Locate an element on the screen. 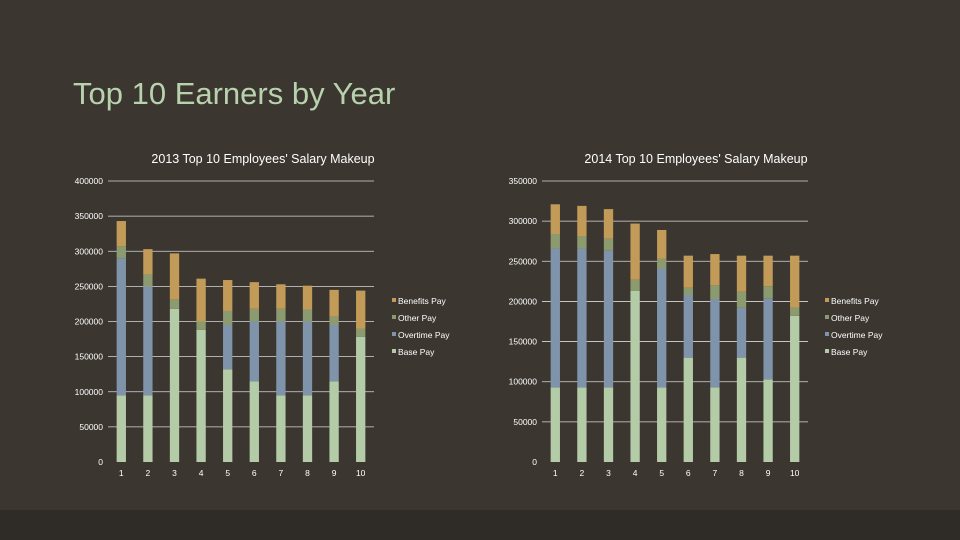 Image resolution: width=960 pixels, height=540 pixels. x-tick-label: 4 is located at coordinates (201, 473).